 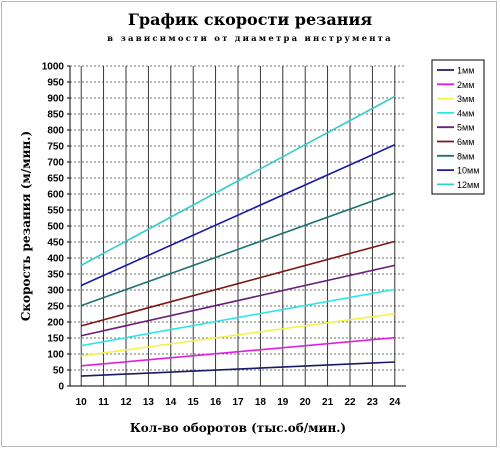 I want to click on x-tick-label: 22, so click(x=350, y=402).